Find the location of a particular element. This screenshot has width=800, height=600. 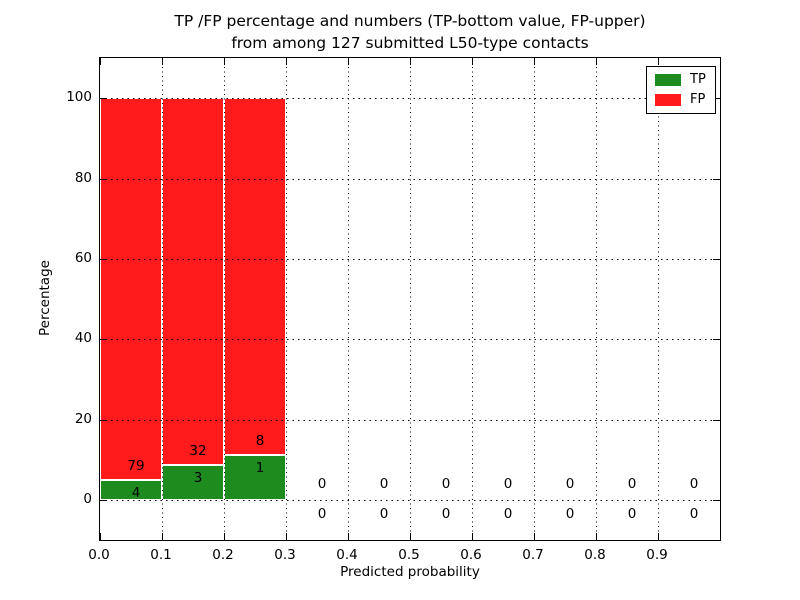

x-tick-label: 0.4 is located at coordinates (347, 555).